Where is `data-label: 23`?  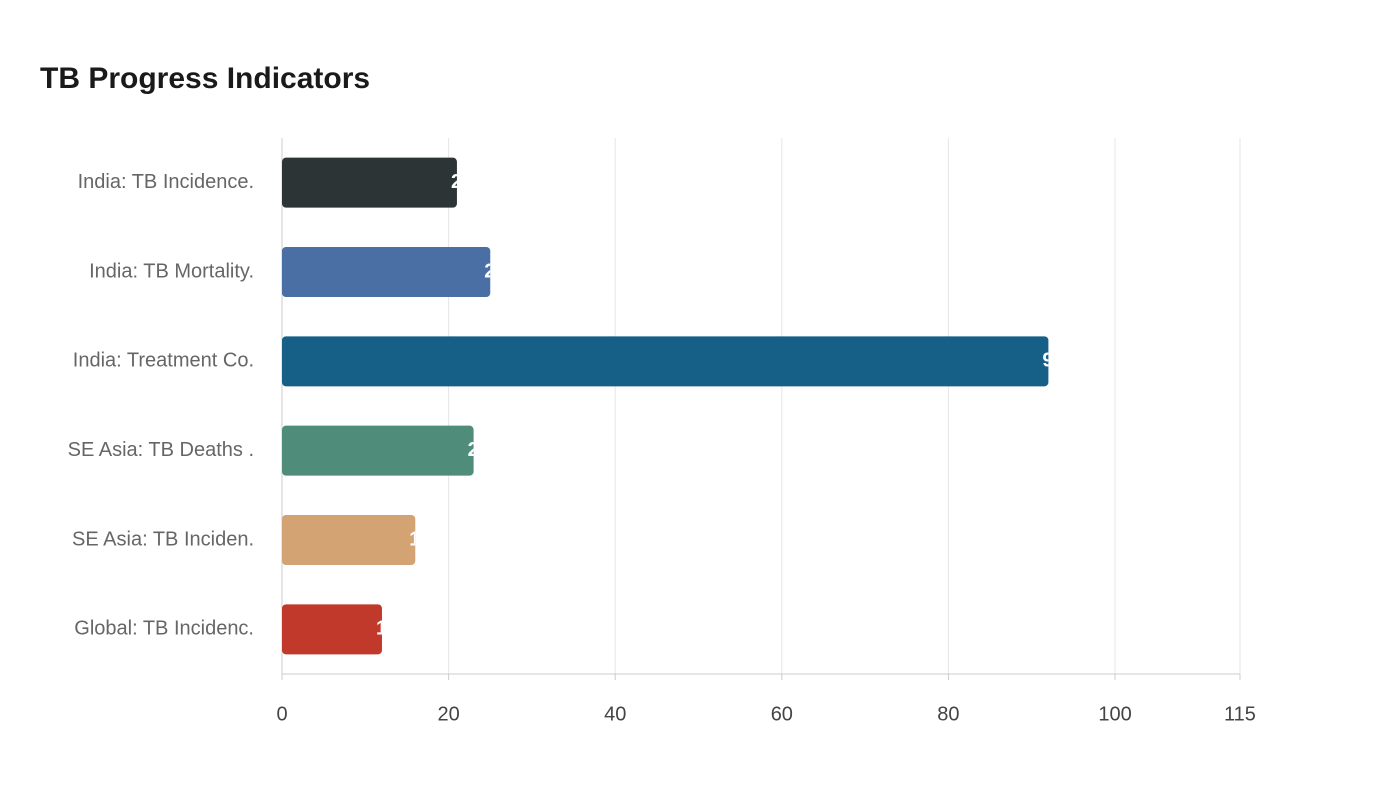 data-label: 23 is located at coordinates (479, 450).